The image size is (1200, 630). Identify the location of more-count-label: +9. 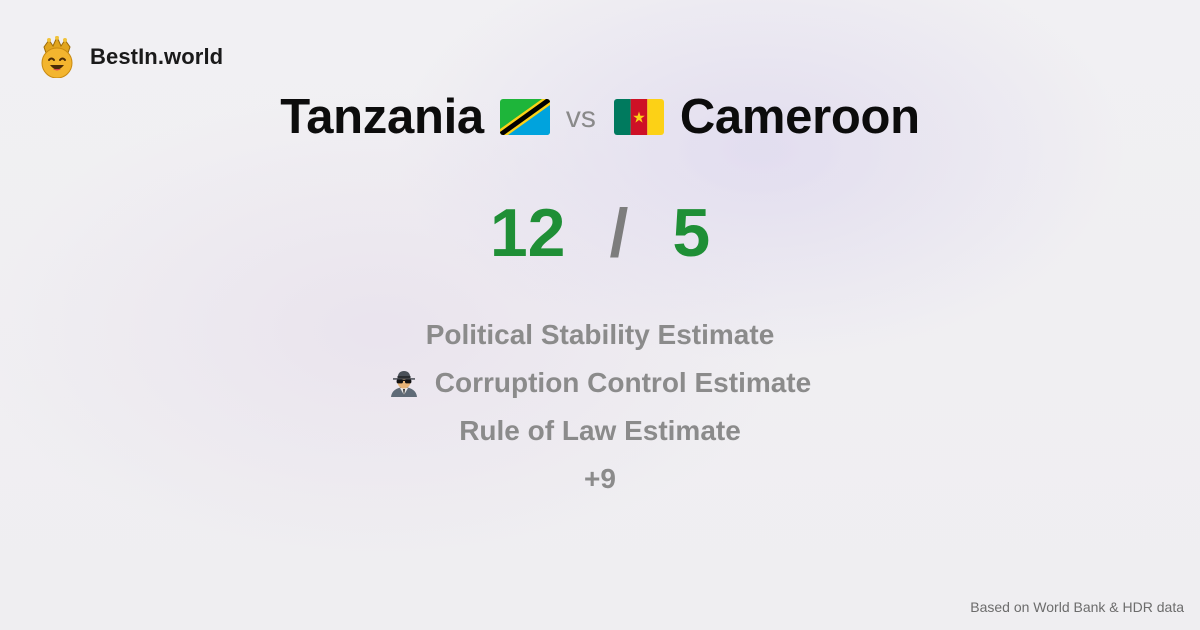
(600, 478).